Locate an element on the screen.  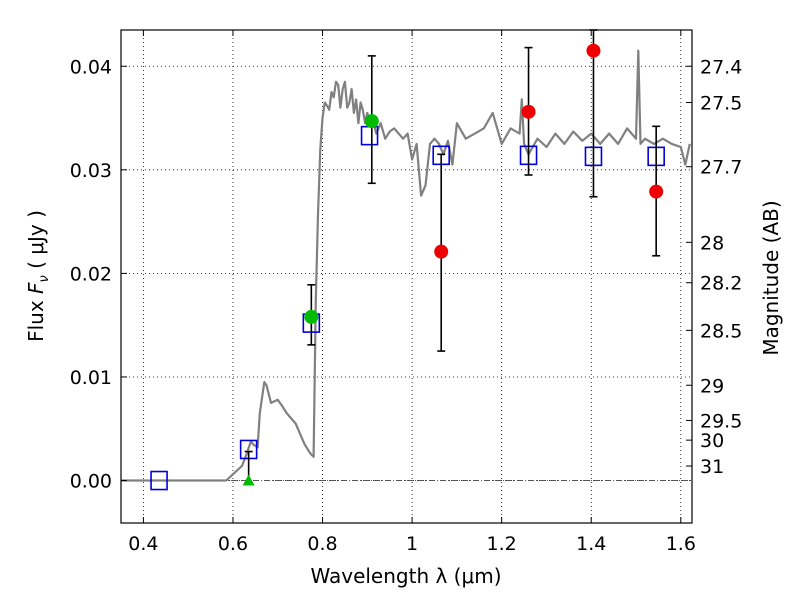
y-axis-label-unit: ( μJy ) is located at coordinates (36, 239).